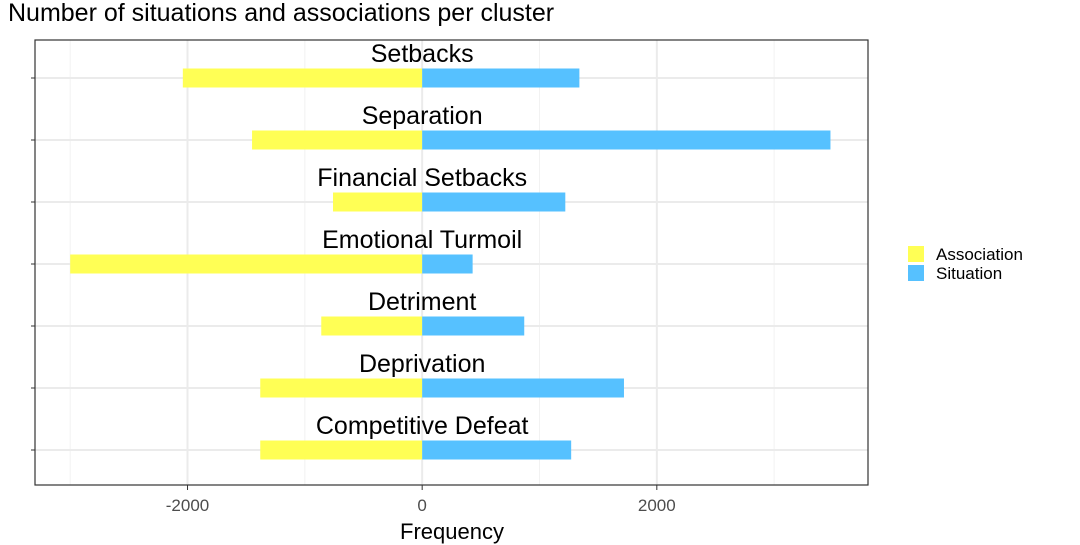 The image size is (1080, 545). Describe the element at coordinates (916, 273) in the screenshot. I see `situation-legend-key` at that location.